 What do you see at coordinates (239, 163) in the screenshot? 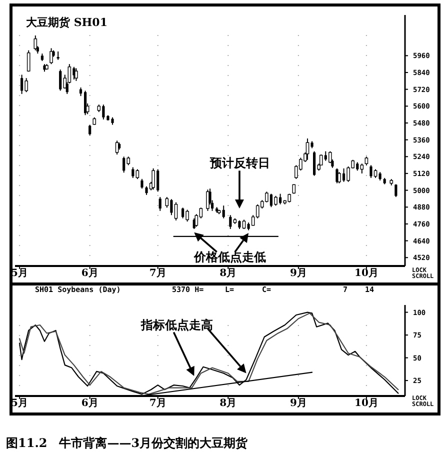
I see `annotation: 预计反转日` at bounding box center [239, 163].